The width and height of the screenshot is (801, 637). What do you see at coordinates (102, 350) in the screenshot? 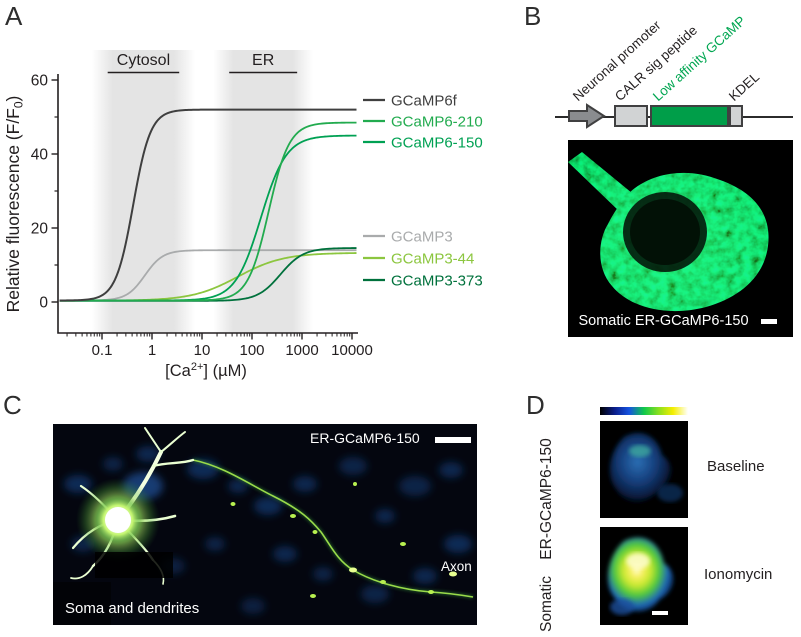
I see `x-tick-label: 0.1` at bounding box center [102, 350].